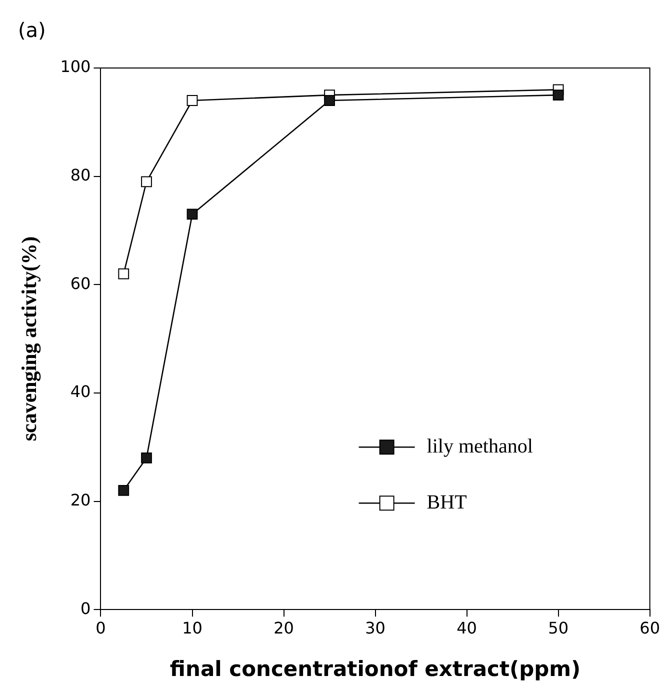  Describe the element at coordinates (29, 339) in the screenshot. I see `y-axis-title: scavenging activity(%)` at that location.